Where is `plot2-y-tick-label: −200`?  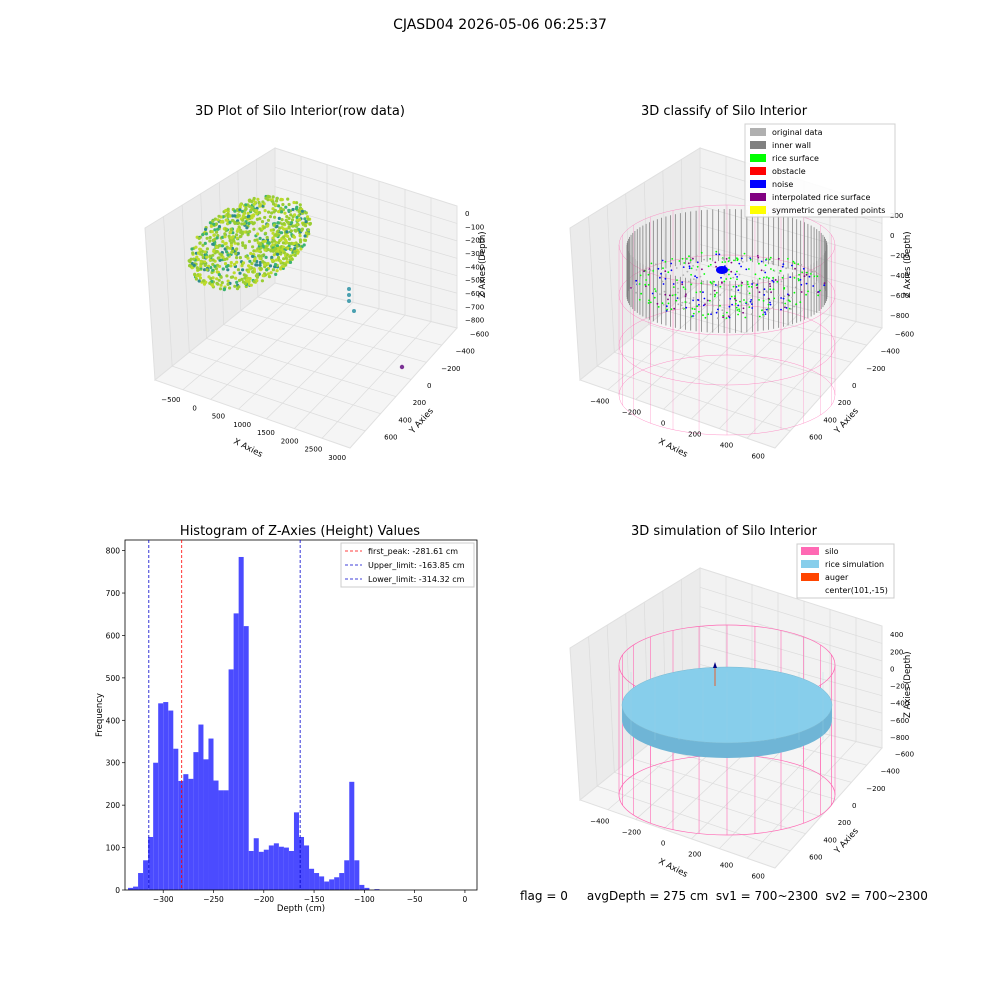
plot2-y-tick-label: −200 is located at coordinates (875, 369).